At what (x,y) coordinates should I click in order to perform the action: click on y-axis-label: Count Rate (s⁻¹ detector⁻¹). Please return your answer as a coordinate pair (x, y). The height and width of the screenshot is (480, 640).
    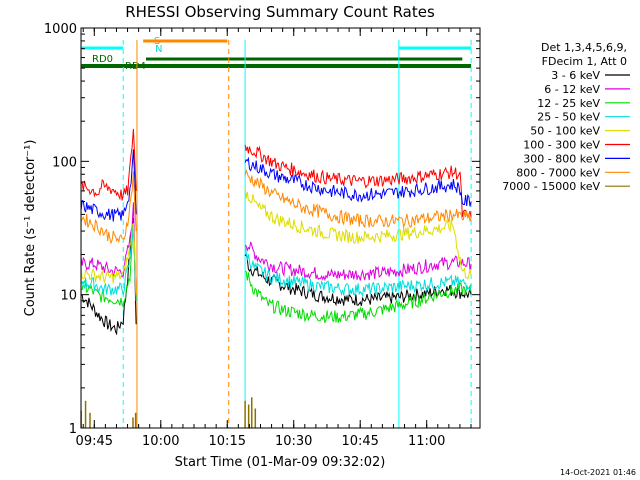
    Looking at the image, I should click on (30, 228).